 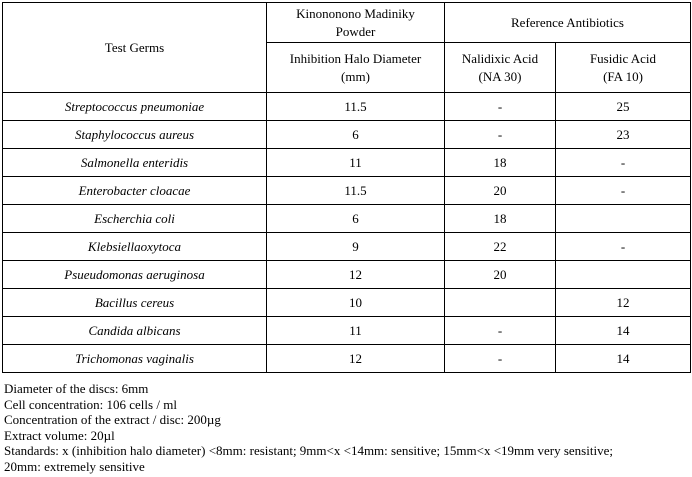 I want to click on table-row: Staphylococcus aureus 6 - 23, so click(x=346, y=134).